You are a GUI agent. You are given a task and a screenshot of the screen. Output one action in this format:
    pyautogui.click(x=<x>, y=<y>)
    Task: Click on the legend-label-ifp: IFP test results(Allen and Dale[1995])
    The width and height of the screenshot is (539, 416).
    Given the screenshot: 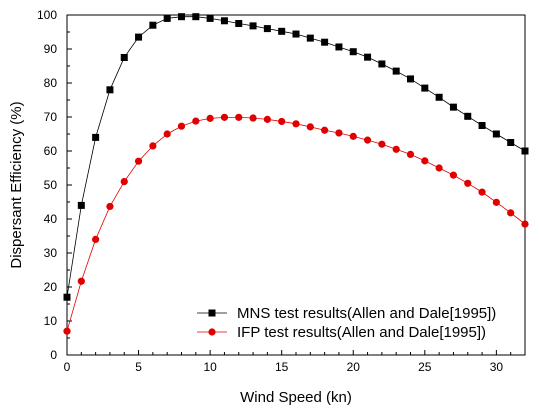 What is the action you would take?
    pyautogui.click(x=361, y=332)
    